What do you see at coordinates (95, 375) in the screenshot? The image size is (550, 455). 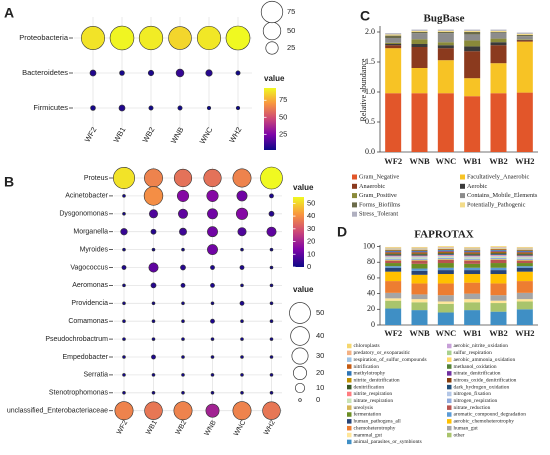 I see `y-tick-label: Serratia` at bounding box center [95, 375].